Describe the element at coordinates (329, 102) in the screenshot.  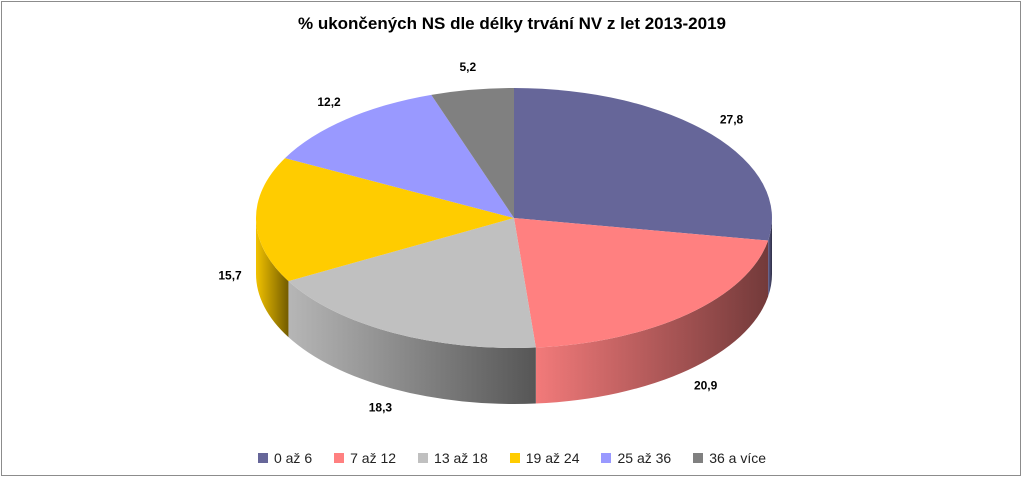
I see `data-label-5: 12,2` at that location.